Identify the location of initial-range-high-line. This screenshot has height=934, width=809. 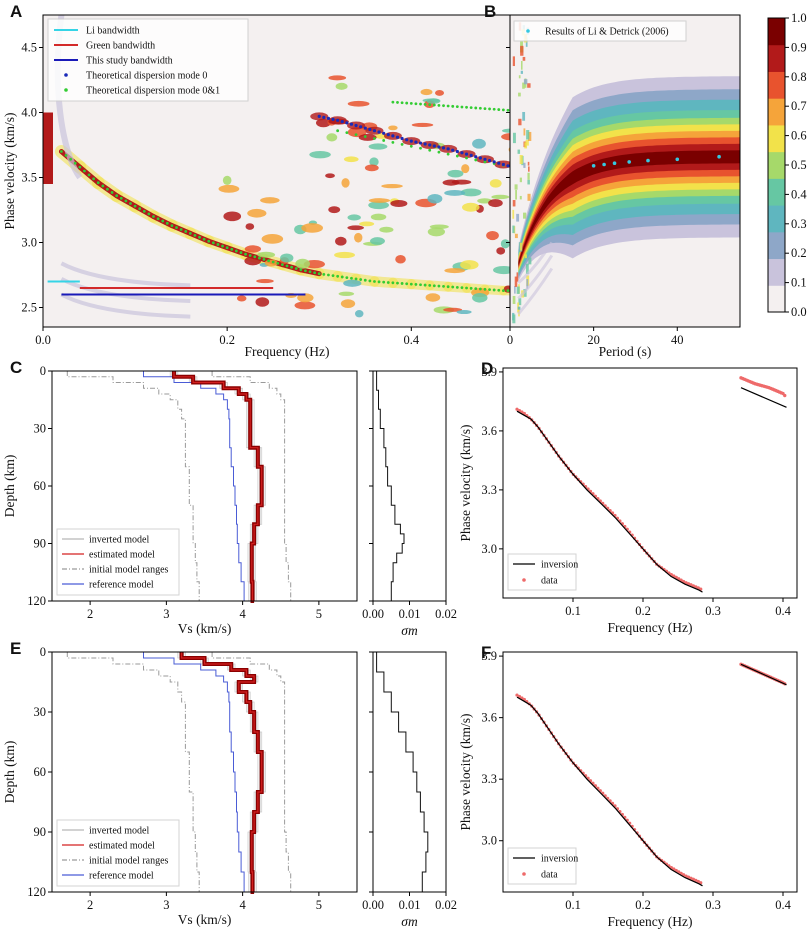
(252, 772).